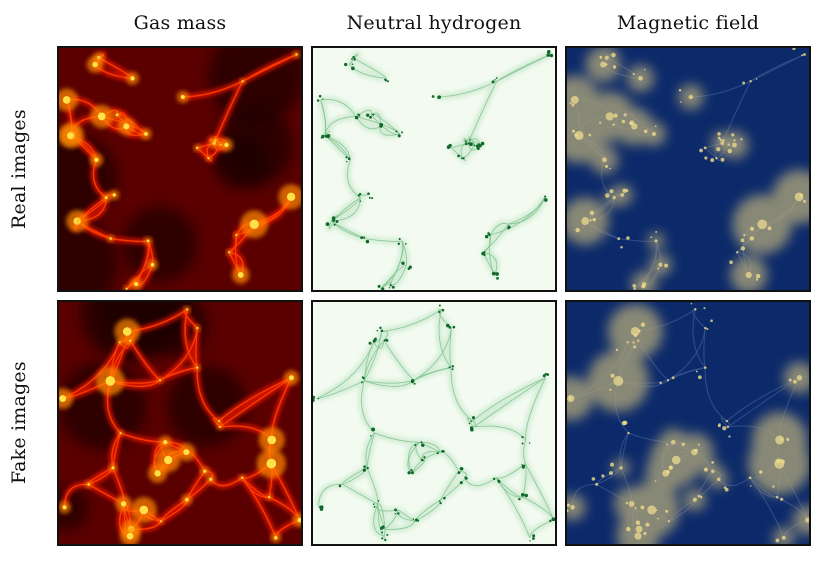  What do you see at coordinates (688, 23) in the screenshot?
I see `column-title-magnetic-field: Magnetic field` at bounding box center [688, 23].